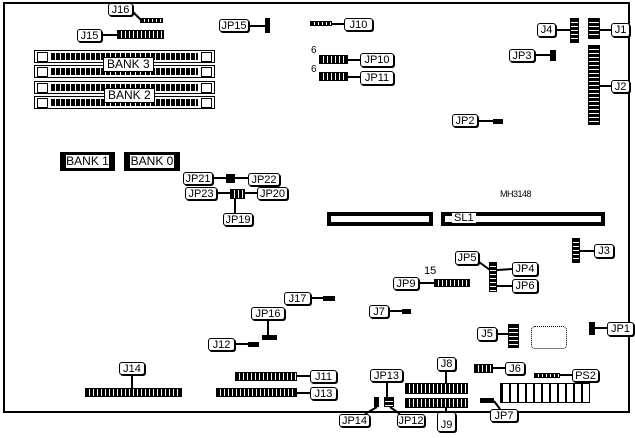 The image size is (635, 438). What do you see at coordinates (198, 178) in the screenshot?
I see `jp21-label: JP21` at bounding box center [198, 178].